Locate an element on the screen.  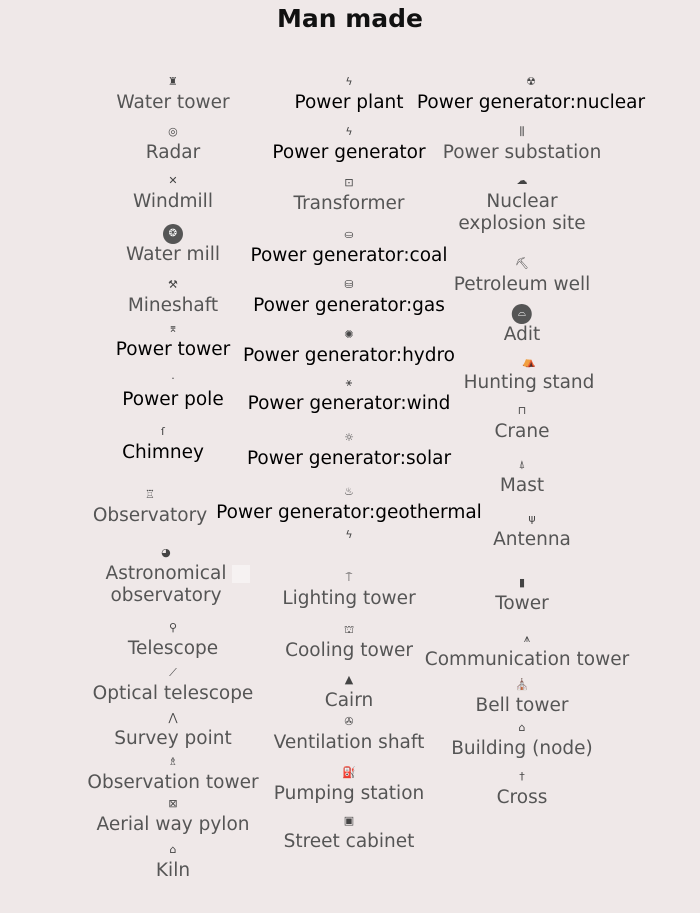
legend-item-label: Power generator:wind is located at coordinates (349, 403).